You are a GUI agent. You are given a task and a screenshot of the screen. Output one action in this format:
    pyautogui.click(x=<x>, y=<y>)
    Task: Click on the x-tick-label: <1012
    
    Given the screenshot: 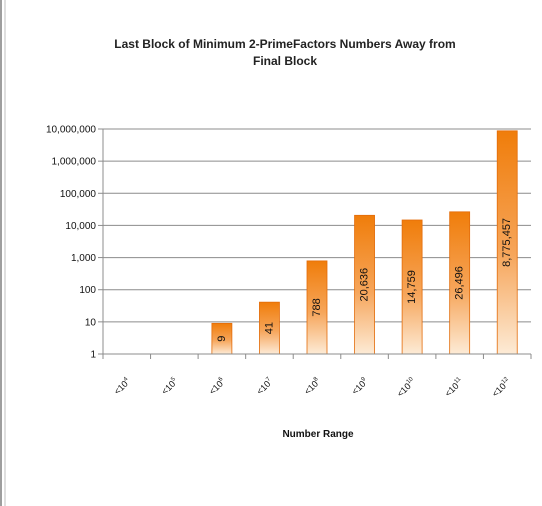 What is the action you would take?
    pyautogui.click(x=501, y=387)
    